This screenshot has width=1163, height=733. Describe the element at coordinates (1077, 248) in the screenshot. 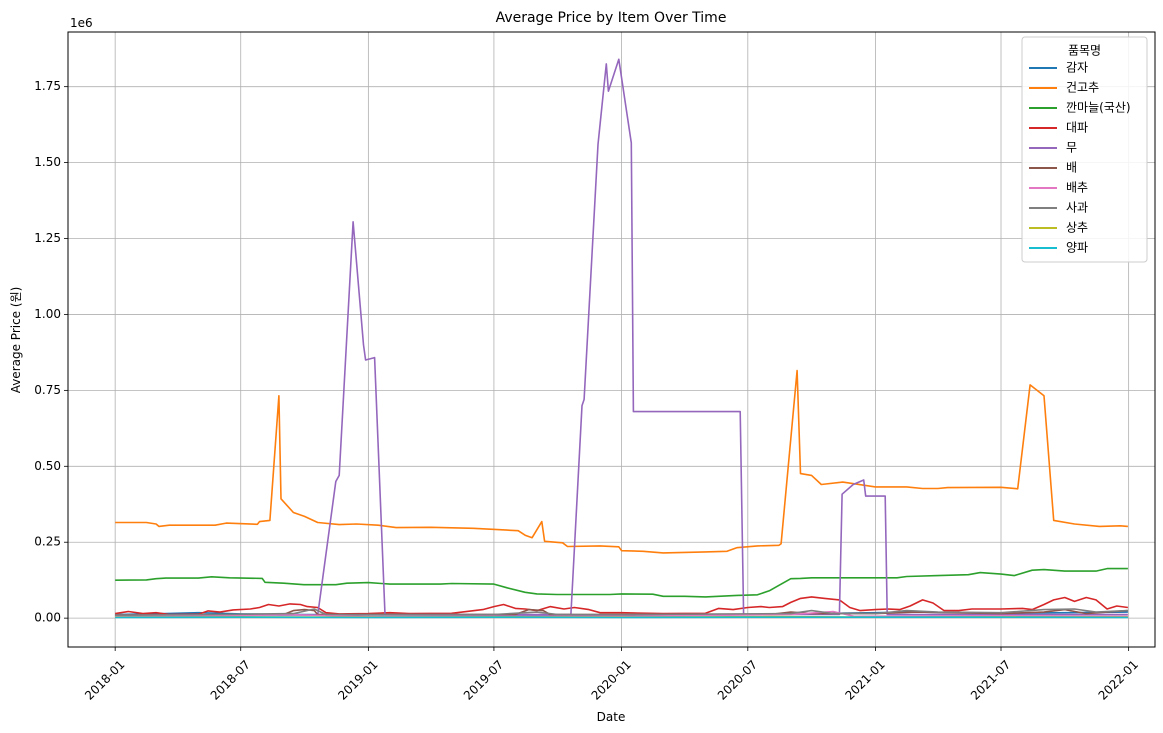

I see `legend-entry: 양파` at that location.